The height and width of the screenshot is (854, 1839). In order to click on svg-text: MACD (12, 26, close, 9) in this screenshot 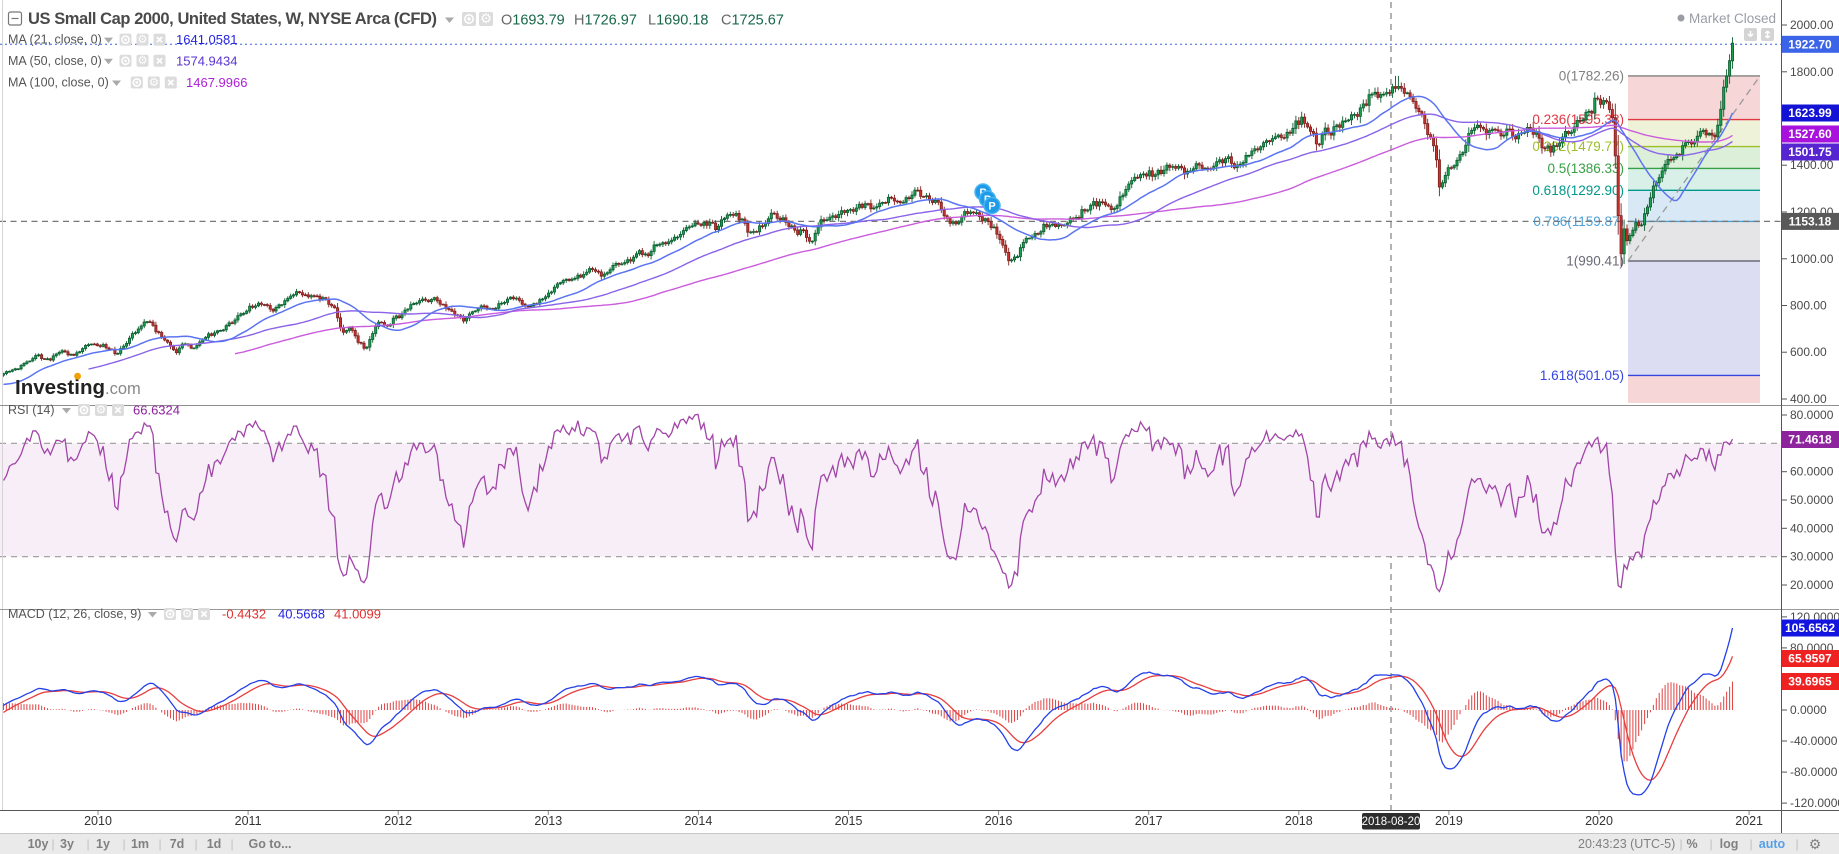, I will do `click(74, 614)`.